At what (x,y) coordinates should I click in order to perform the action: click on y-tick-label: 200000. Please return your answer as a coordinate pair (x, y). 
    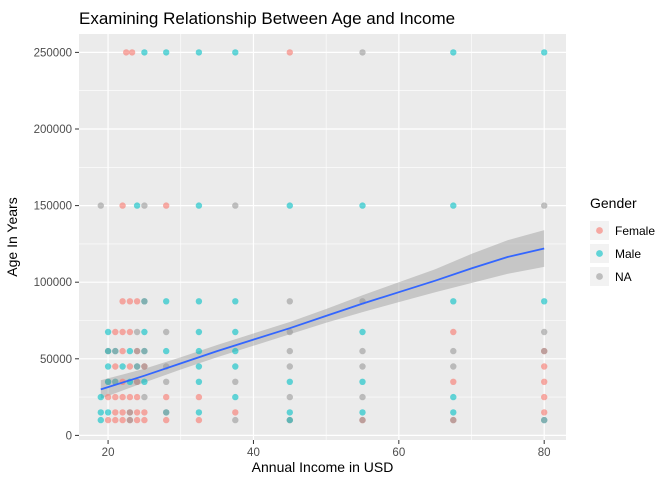
    Looking at the image, I should click on (53, 130).